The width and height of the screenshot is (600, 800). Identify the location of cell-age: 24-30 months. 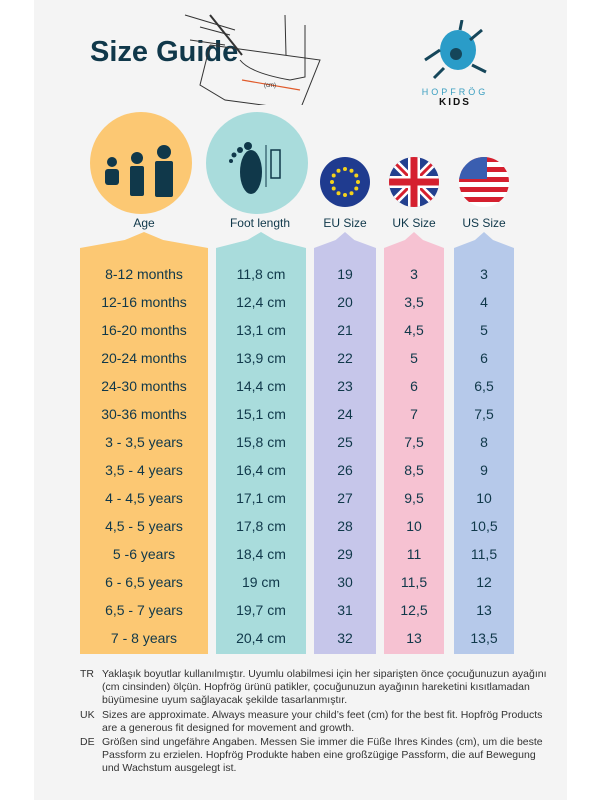
(144, 386).